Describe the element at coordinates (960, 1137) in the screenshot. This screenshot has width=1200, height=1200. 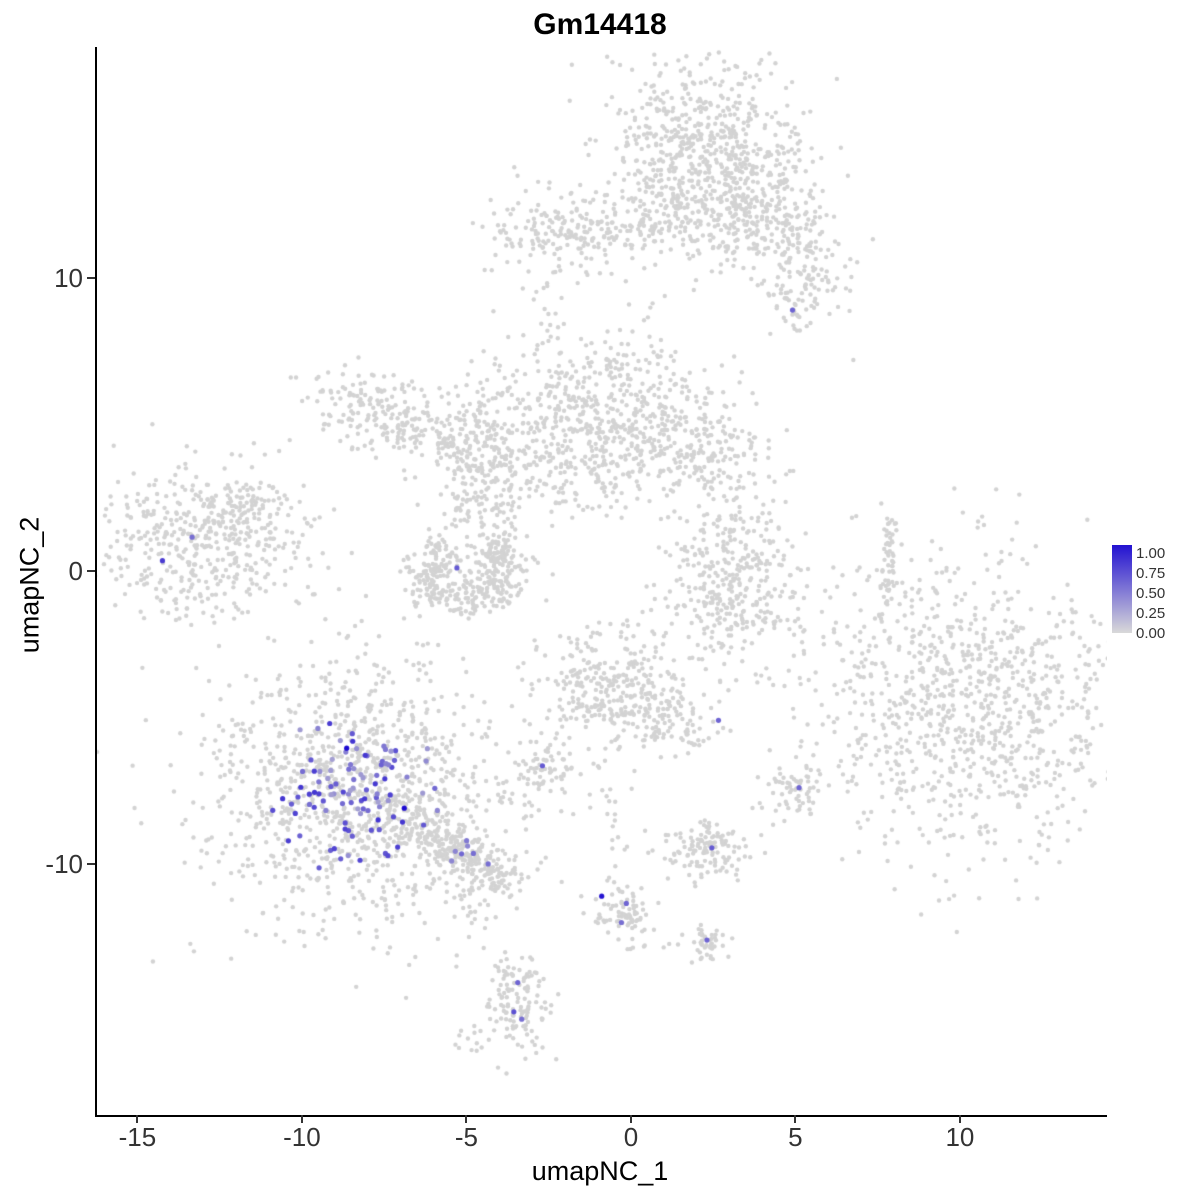
I see `x-tick-label: 10` at that location.